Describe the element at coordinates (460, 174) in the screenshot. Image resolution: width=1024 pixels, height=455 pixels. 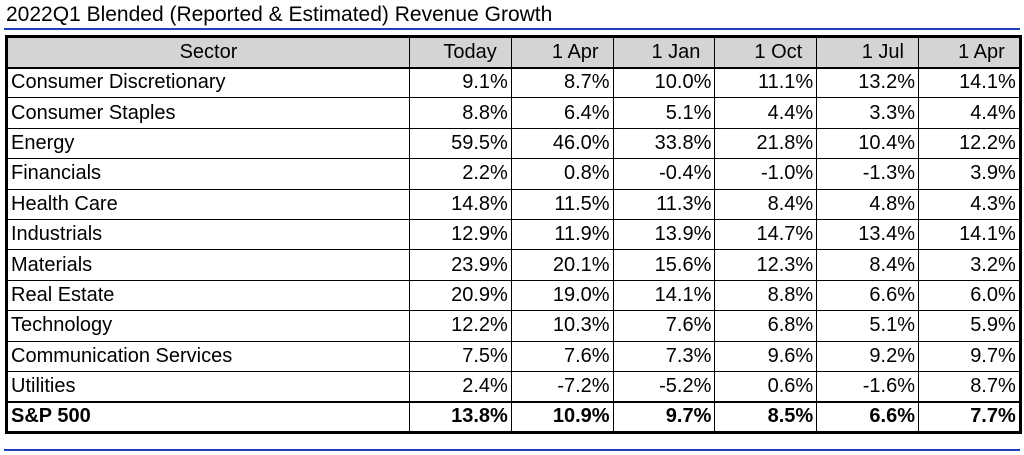
I see `growth-value-cell: 2.2%` at that location.